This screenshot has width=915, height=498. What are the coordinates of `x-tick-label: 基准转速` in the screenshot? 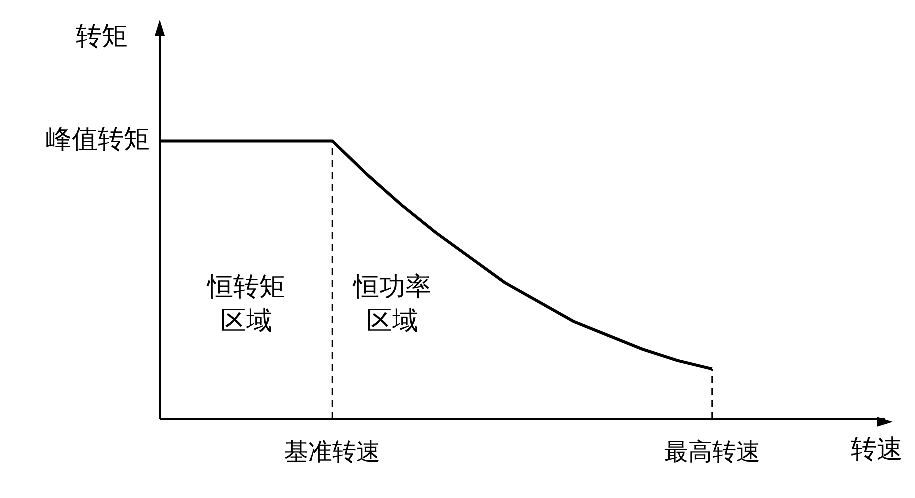 It's located at (332, 453).